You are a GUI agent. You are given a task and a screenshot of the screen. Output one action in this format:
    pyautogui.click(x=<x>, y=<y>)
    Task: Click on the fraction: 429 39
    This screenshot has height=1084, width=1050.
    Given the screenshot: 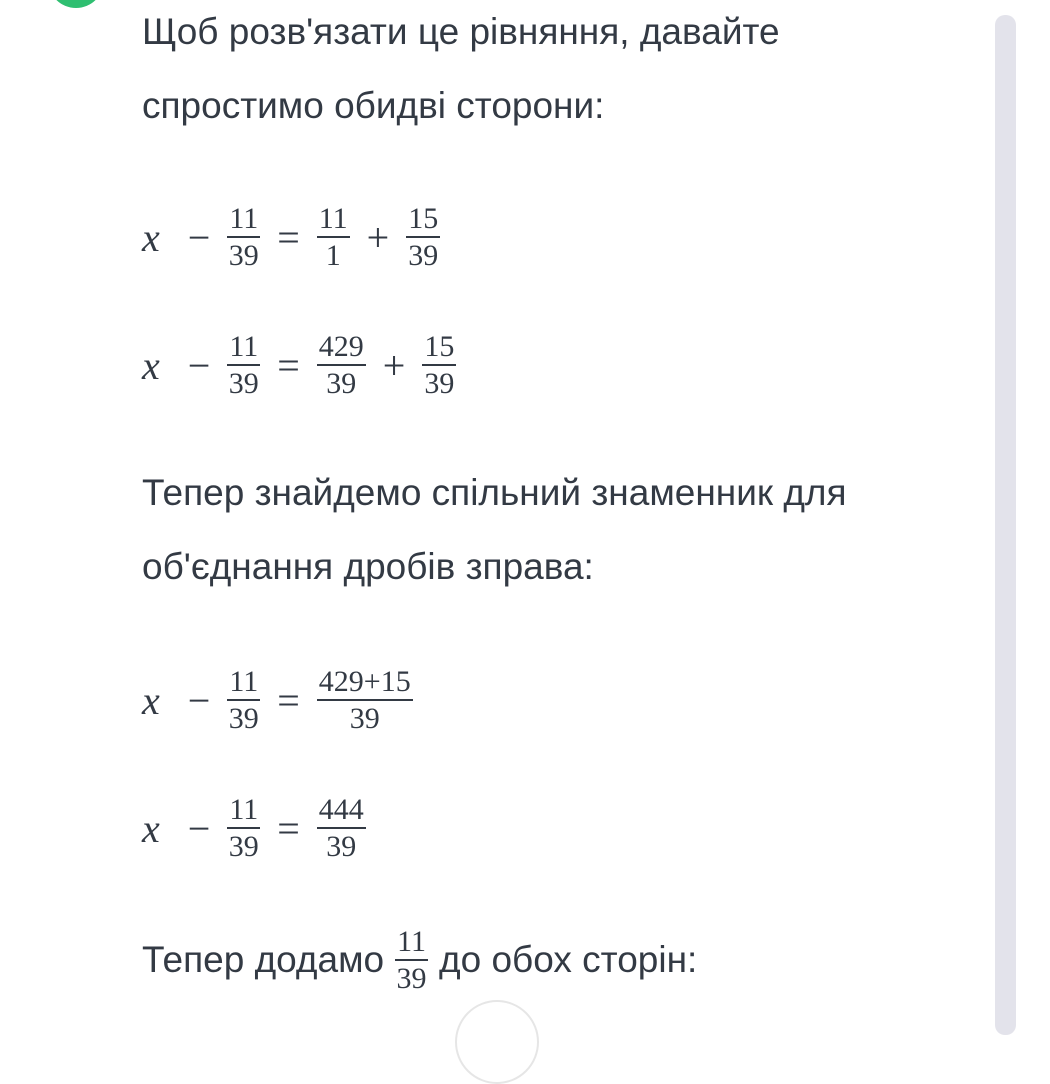 What is the action you would take?
    pyautogui.click(x=341, y=365)
    